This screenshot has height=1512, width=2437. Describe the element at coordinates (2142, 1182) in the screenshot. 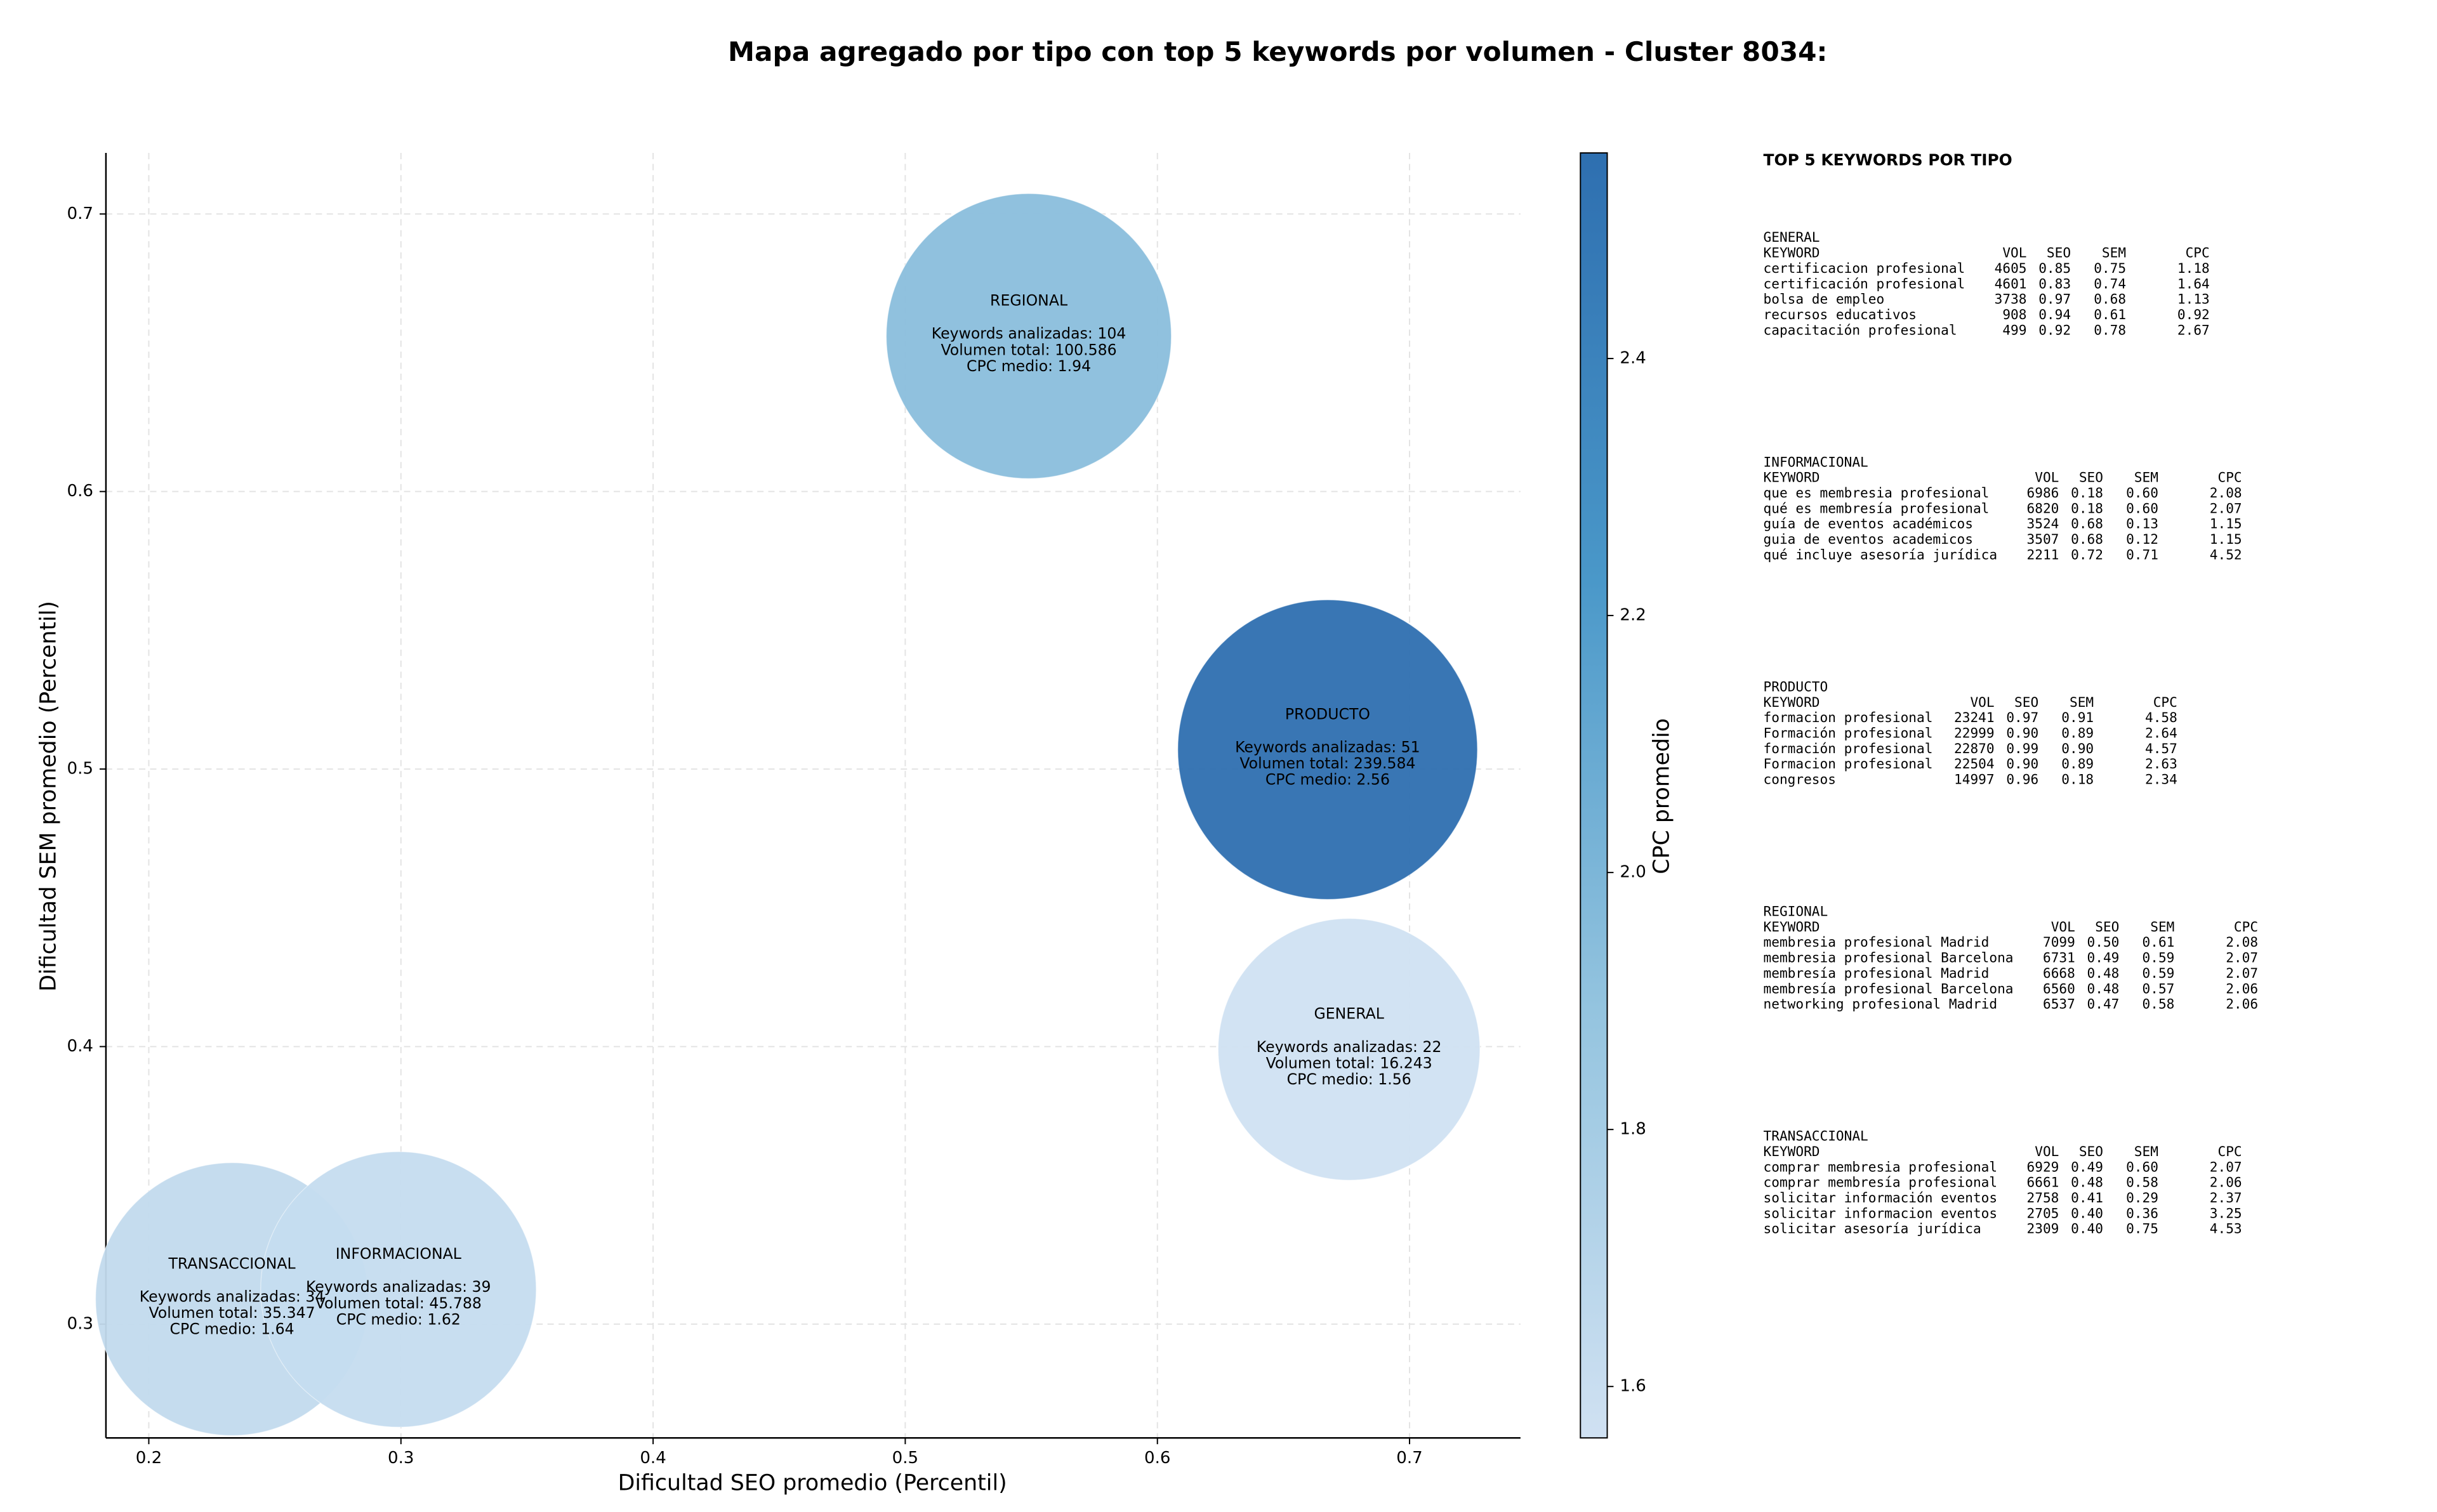

I see `table-cell: 0.58` at that location.